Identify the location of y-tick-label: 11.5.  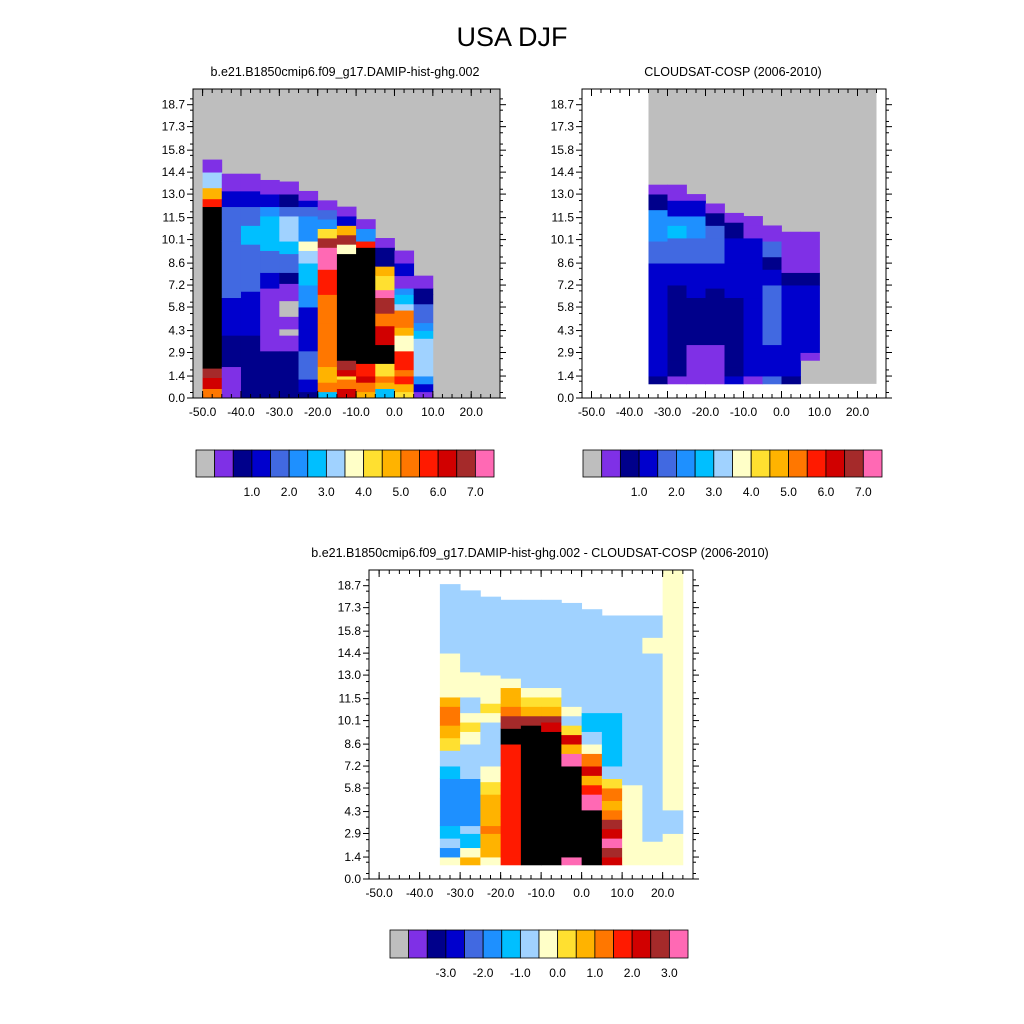
(174, 218).